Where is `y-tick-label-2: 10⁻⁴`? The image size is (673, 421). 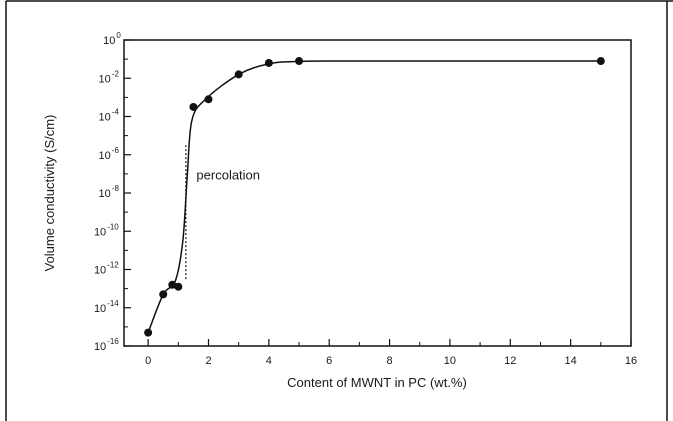 y-tick-label-2: 10⁻⁴ is located at coordinates (109, 116).